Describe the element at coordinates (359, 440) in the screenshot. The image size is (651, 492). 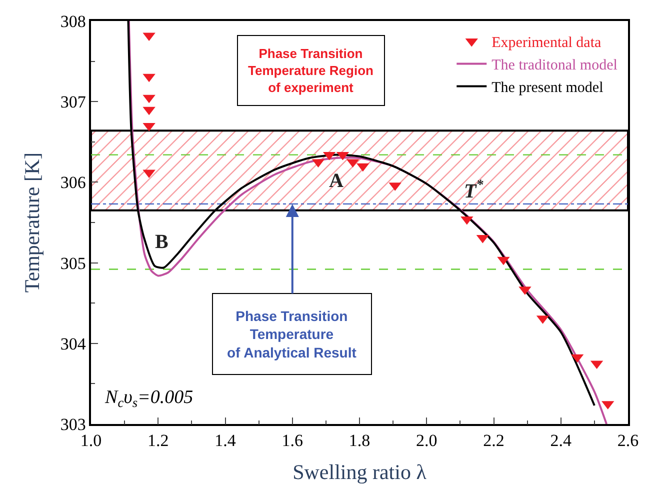
I see `x-tick-label: 1.8` at that location.